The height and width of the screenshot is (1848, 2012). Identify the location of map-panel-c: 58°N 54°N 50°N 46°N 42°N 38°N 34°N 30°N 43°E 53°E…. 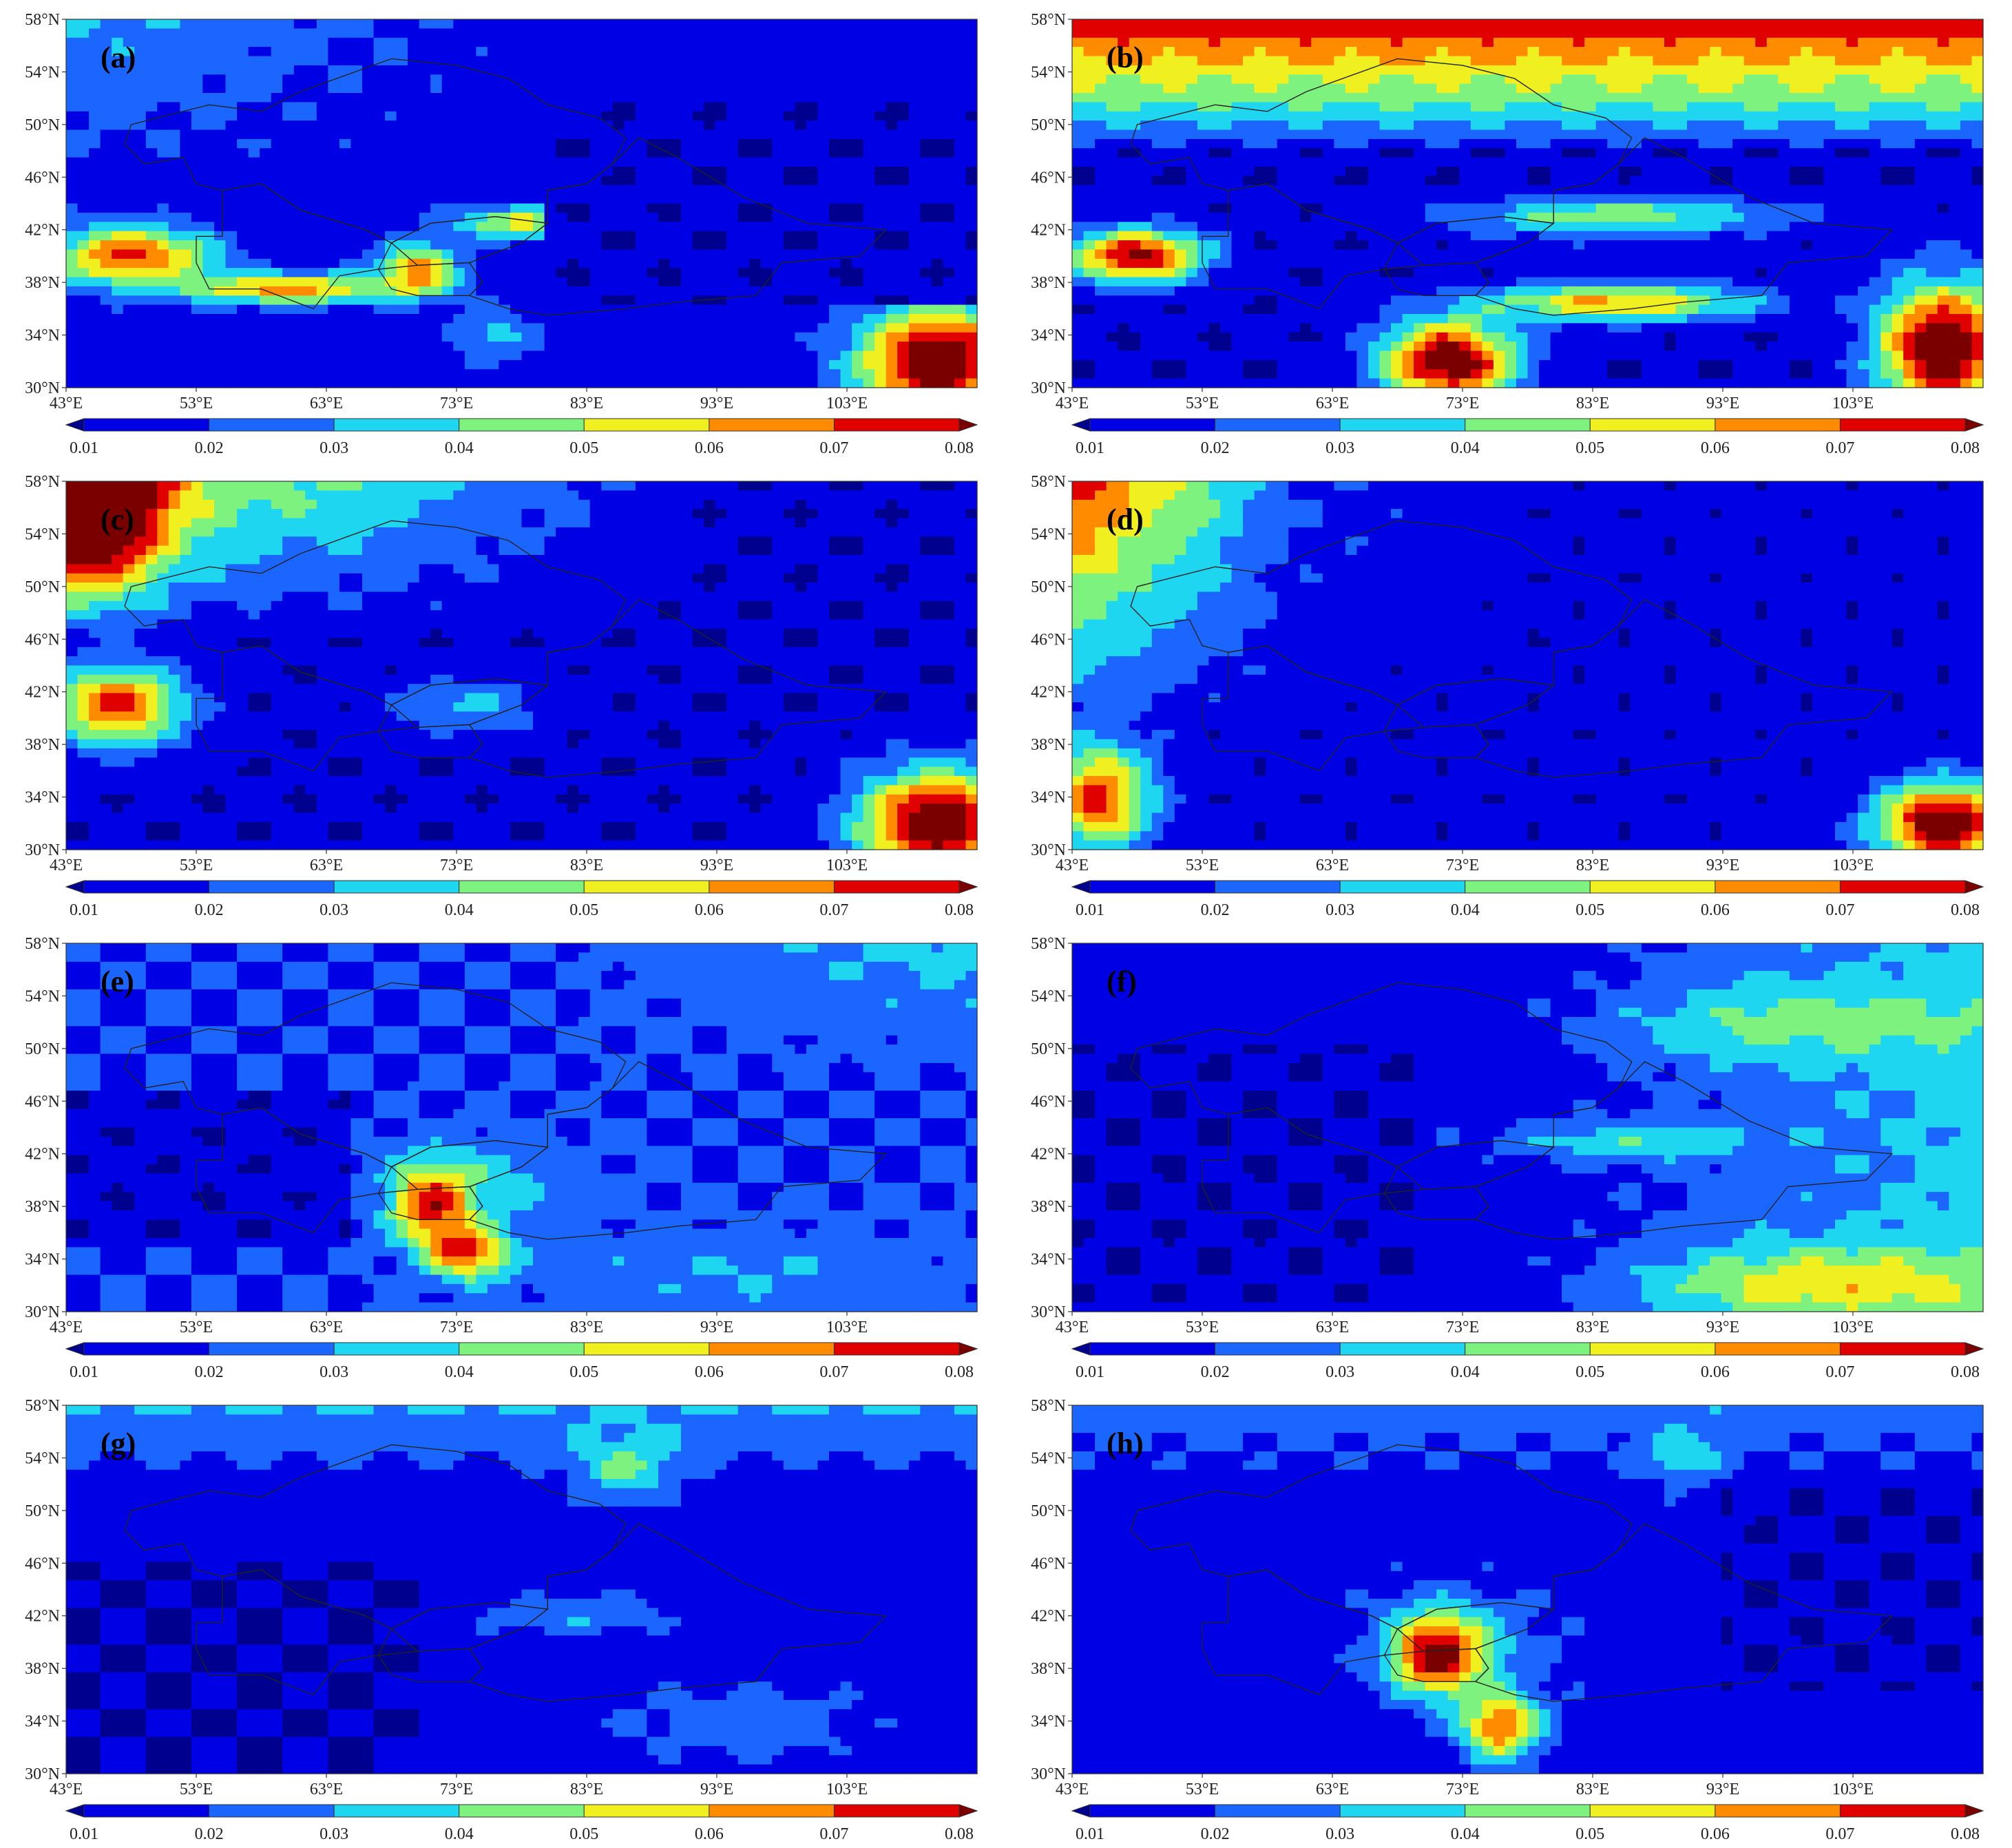
(503, 693).